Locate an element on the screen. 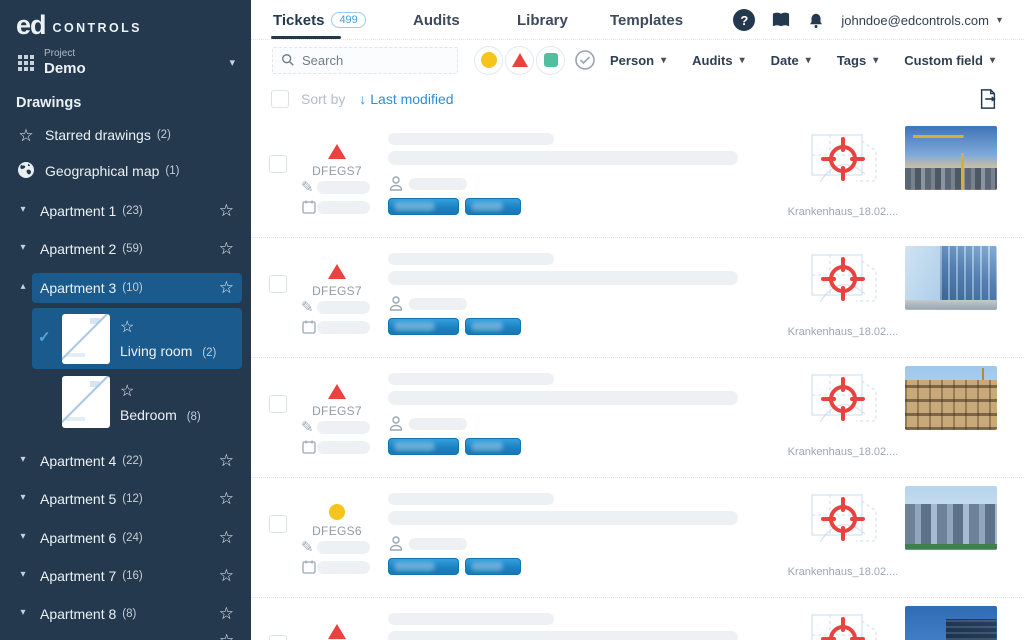  export-icon is located at coordinates (988, 101).